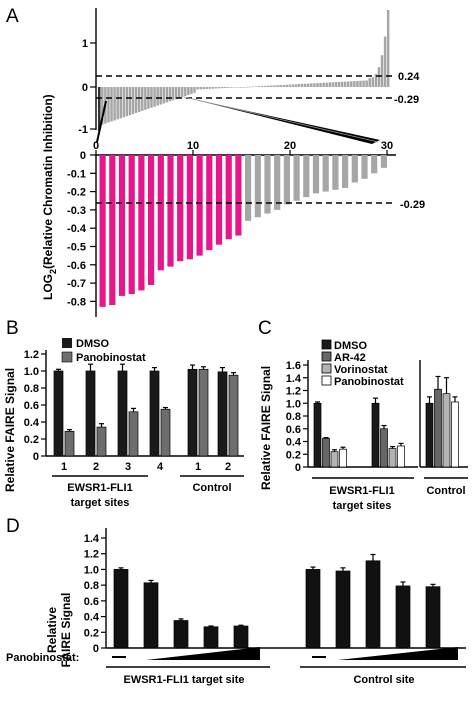 Image resolution: width=474 pixels, height=703 pixels. I want to click on panel-c-legend-label: AR-42, so click(350, 358).